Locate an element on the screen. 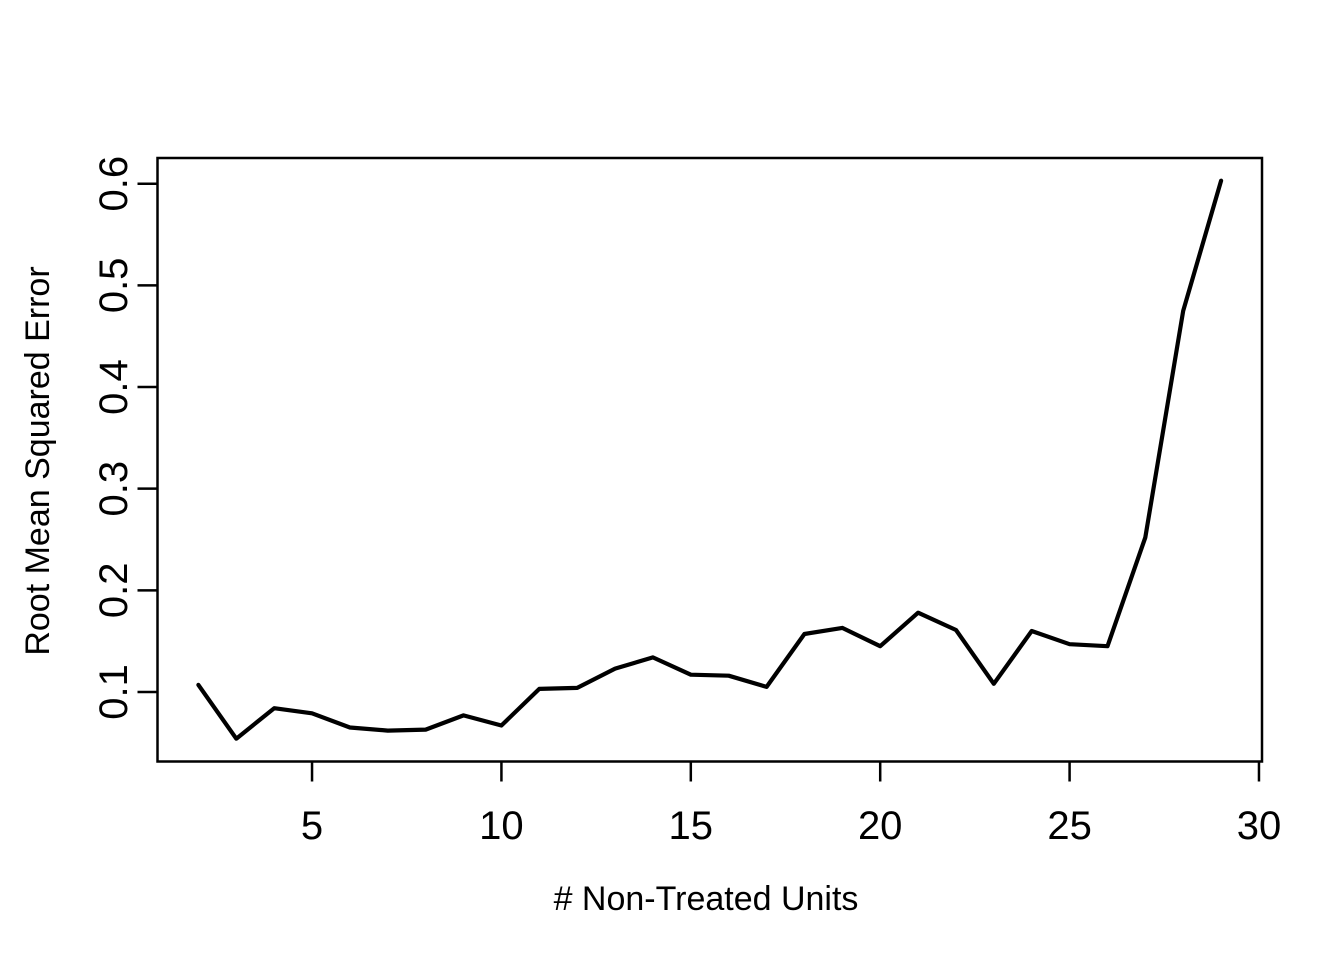  x-tick-label: 30 is located at coordinates (1259, 826).